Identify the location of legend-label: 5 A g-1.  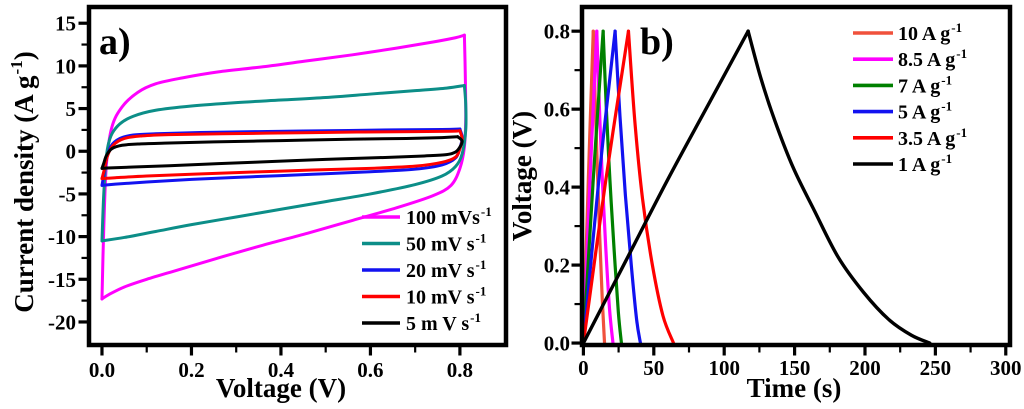
(925, 111).